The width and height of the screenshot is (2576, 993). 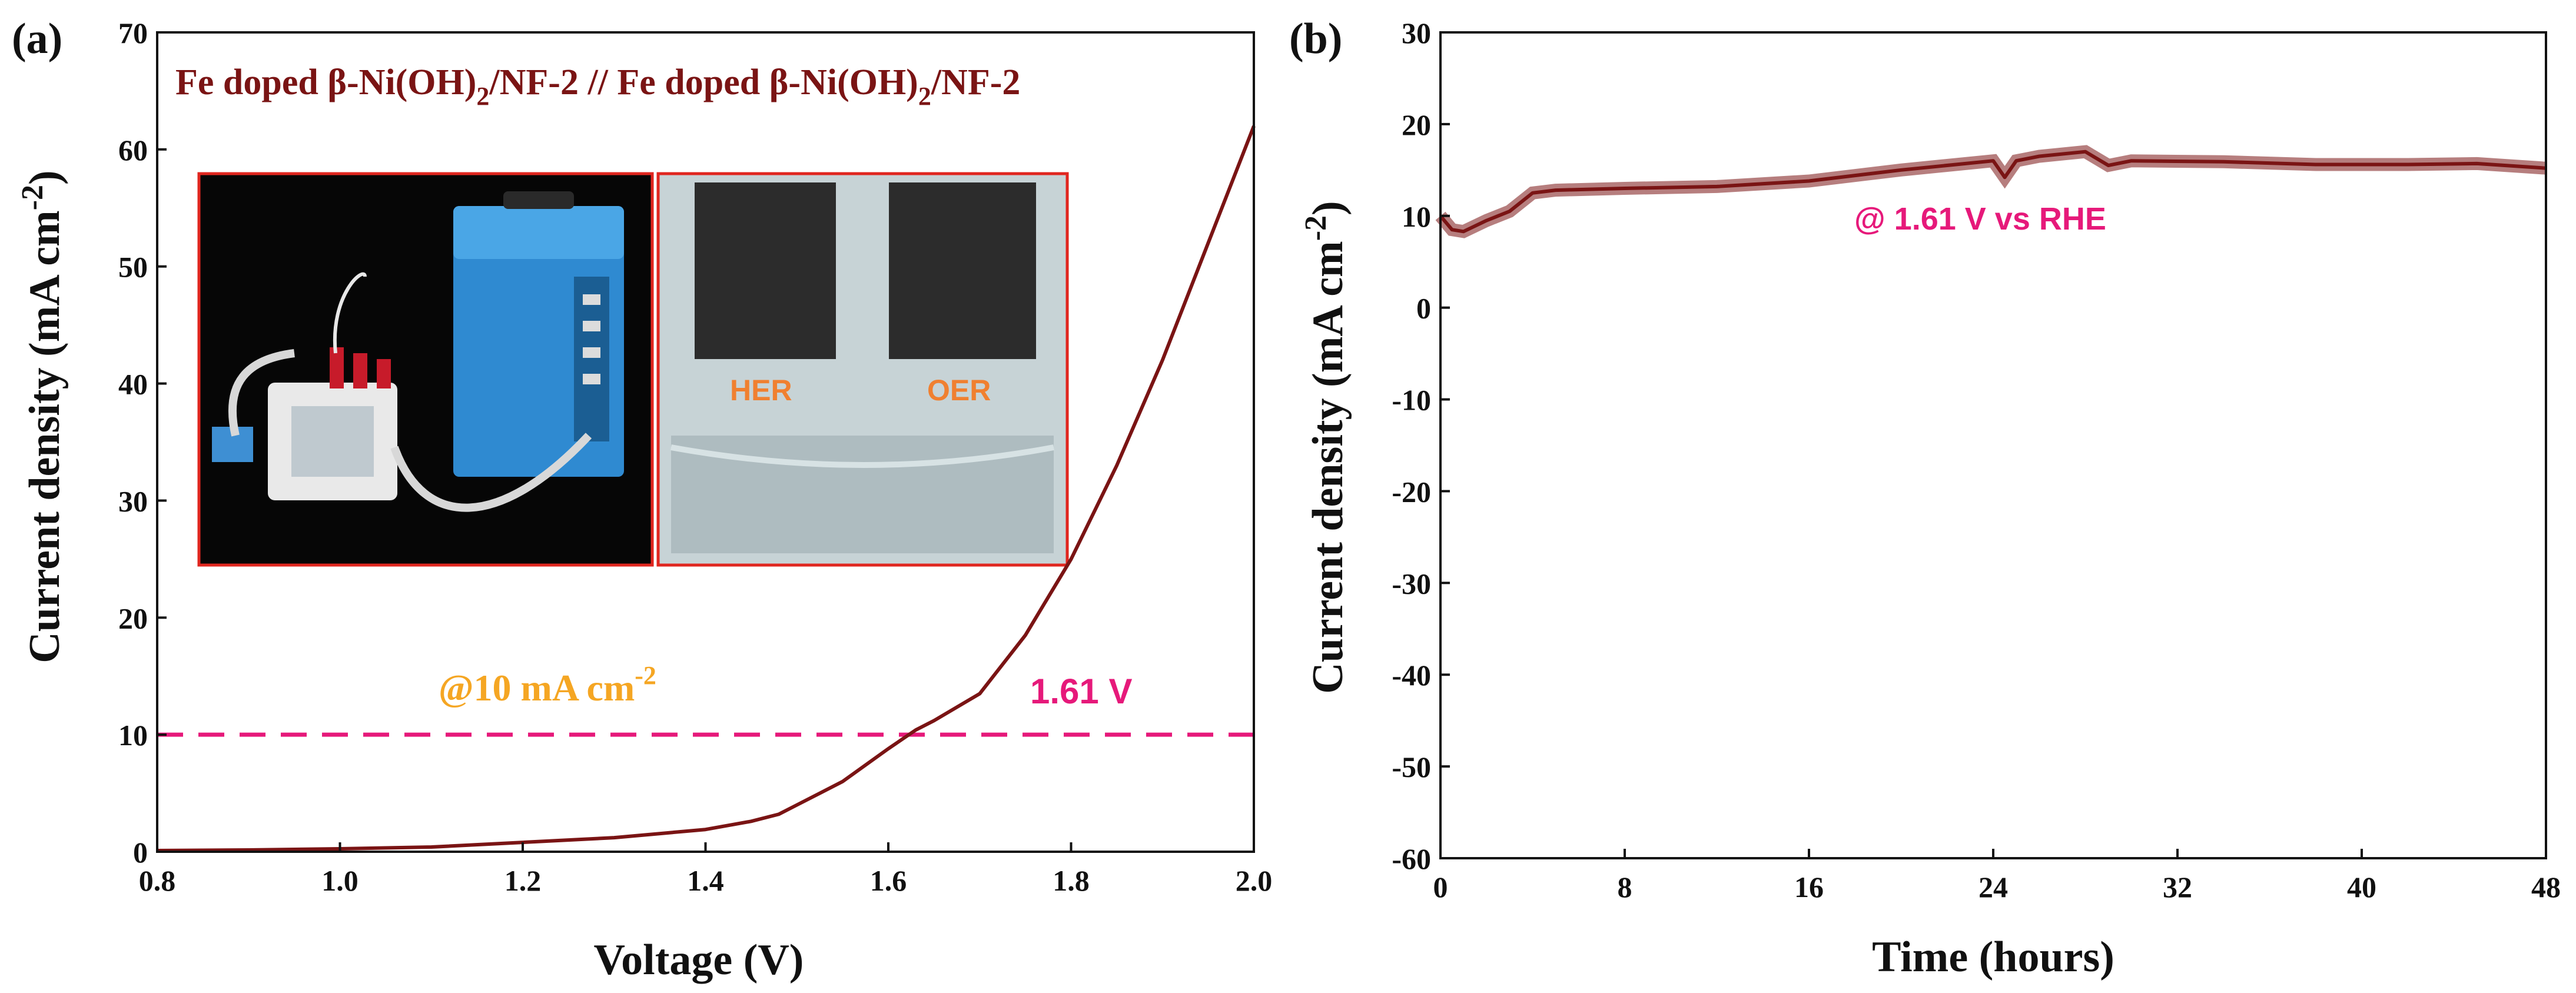 What do you see at coordinates (705, 881) in the screenshot?
I see `x-tick-label-a: 1.4` at bounding box center [705, 881].